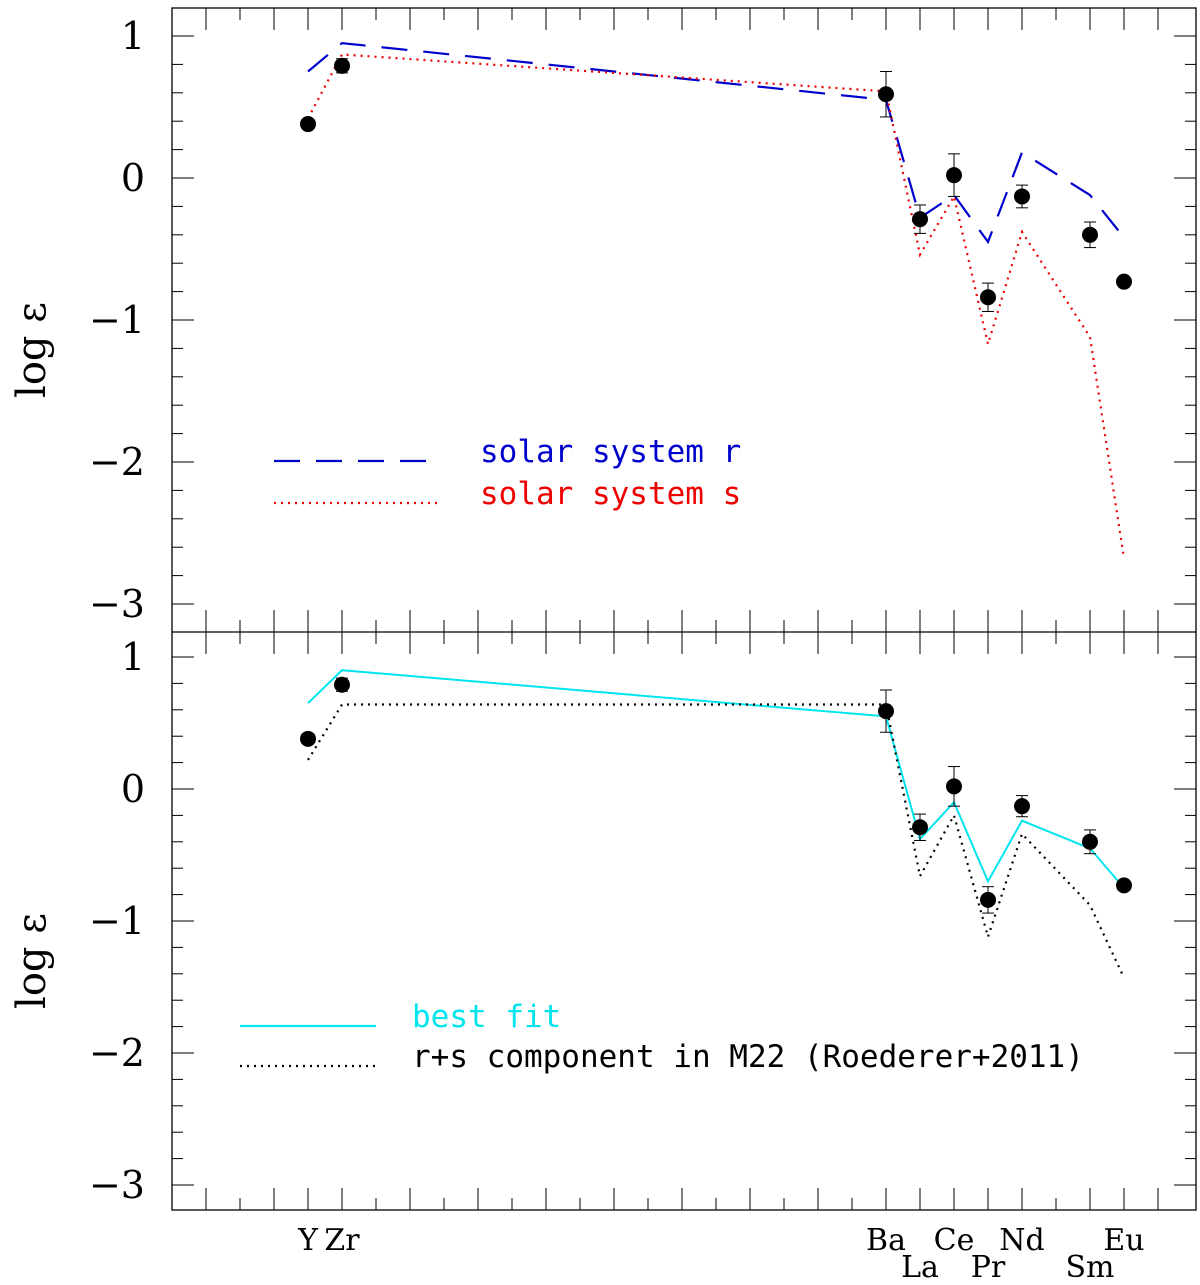  I want to click on series-line-best-fit, so click(716, 779).